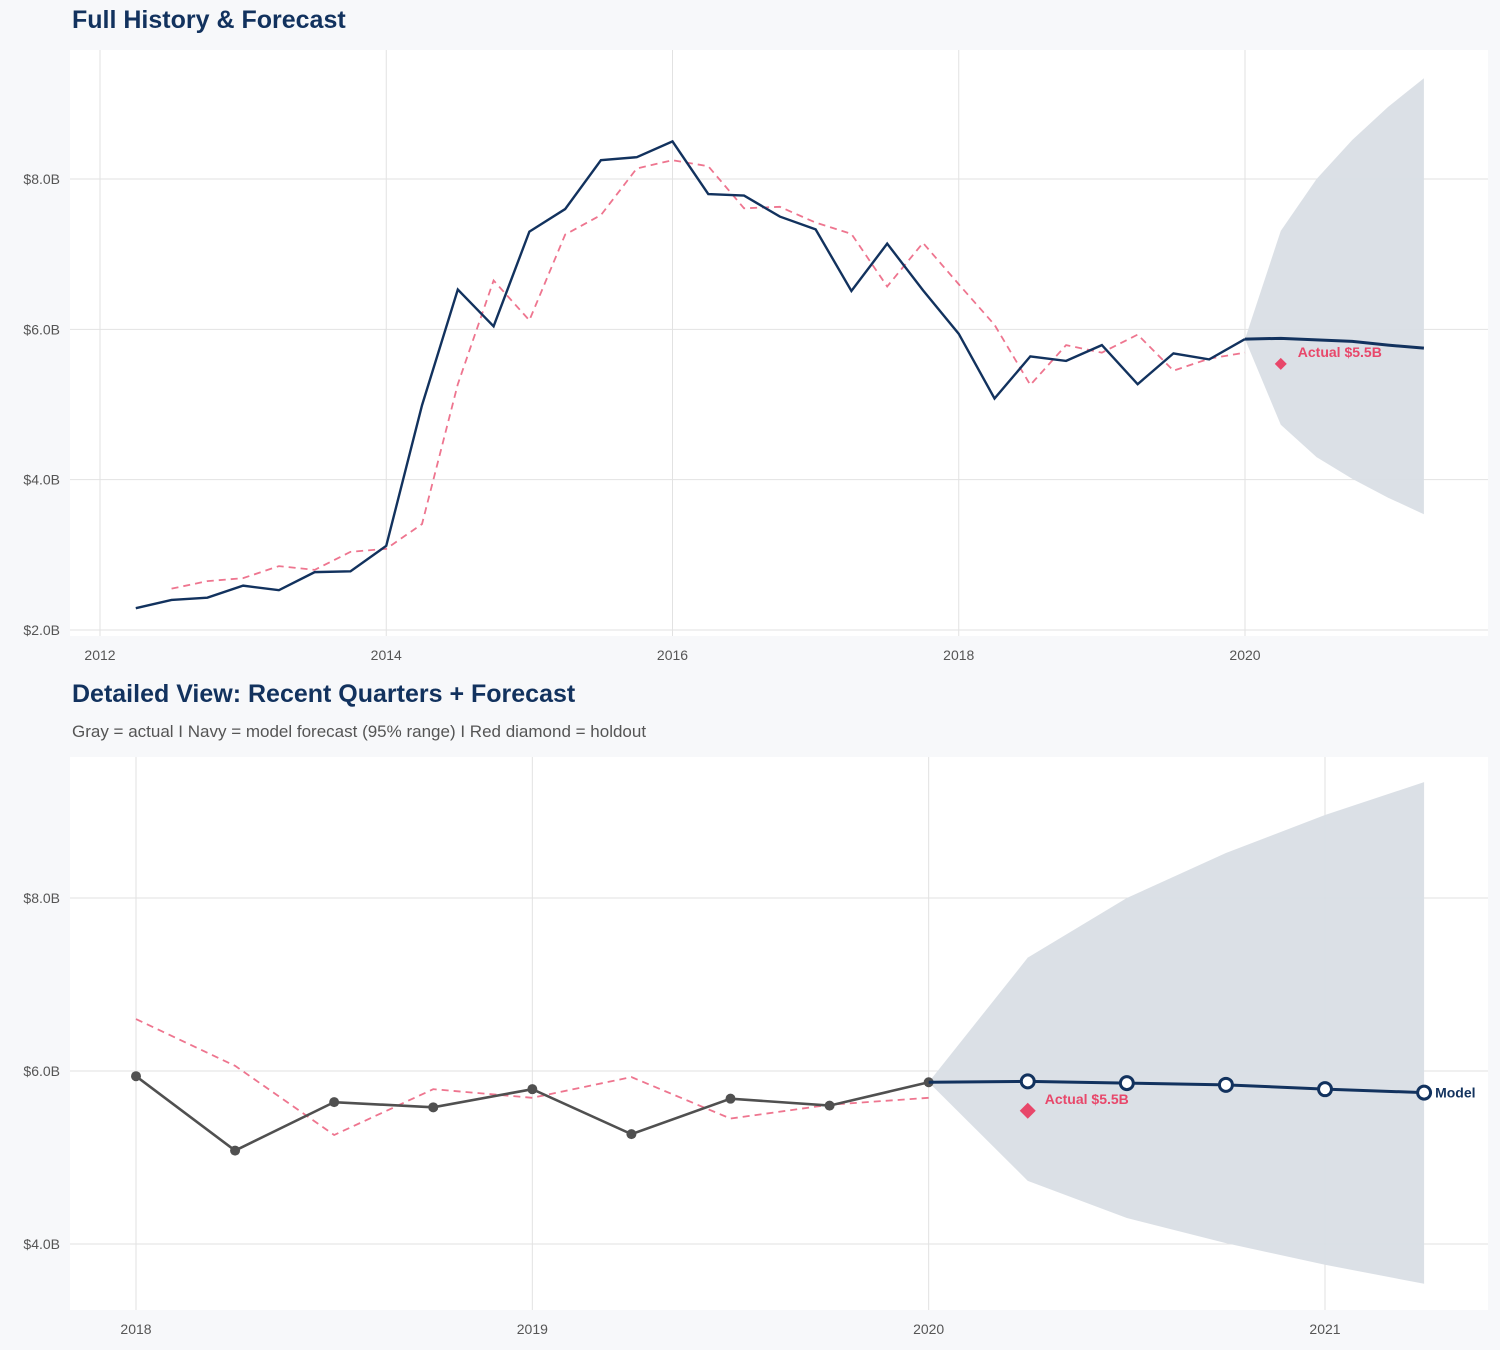 The width and height of the screenshot is (1500, 1350). I want to click on y-tick-label: $2.0B, so click(41, 630).